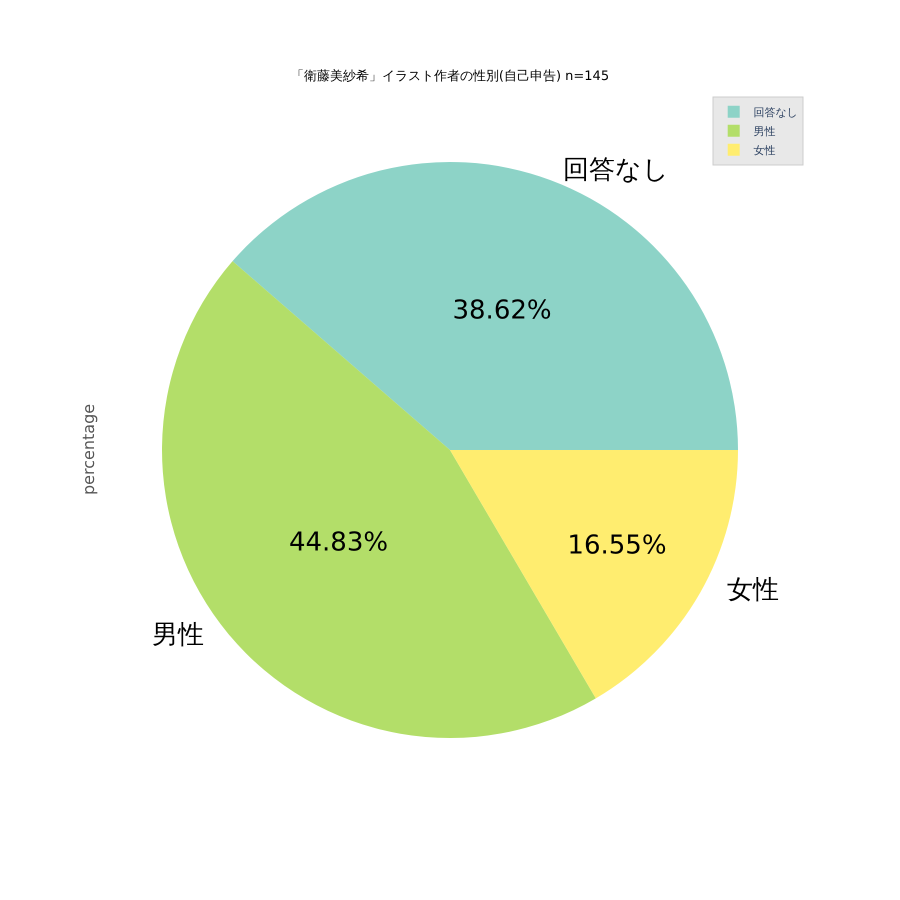 The image size is (900, 900). Describe the element at coordinates (776, 113) in the screenshot. I see `legend-label: 回答なし` at that location.